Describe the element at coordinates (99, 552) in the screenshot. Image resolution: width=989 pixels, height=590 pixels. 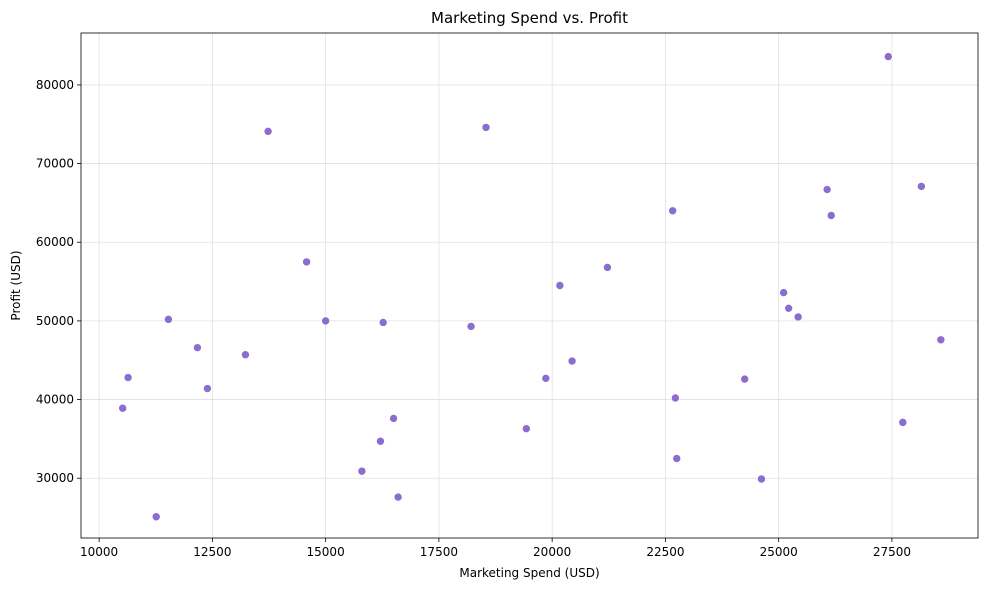
I see `x-tick-label: 10000` at that location.